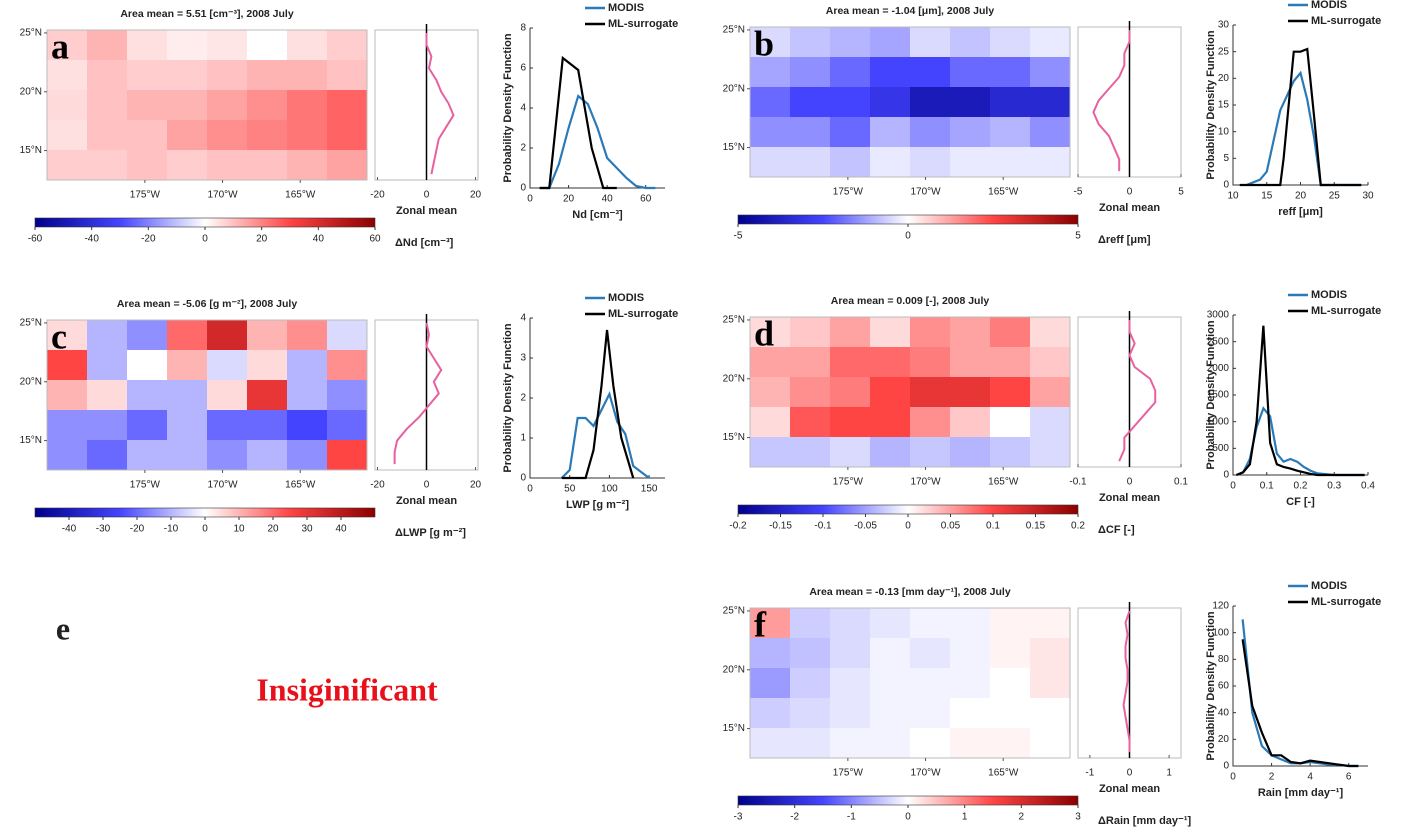 Image resolution: width=1404 pixels, height=832 pixels. Describe the element at coordinates (1218, 315) in the screenshot. I see `y-tick-label: 3000` at that location.